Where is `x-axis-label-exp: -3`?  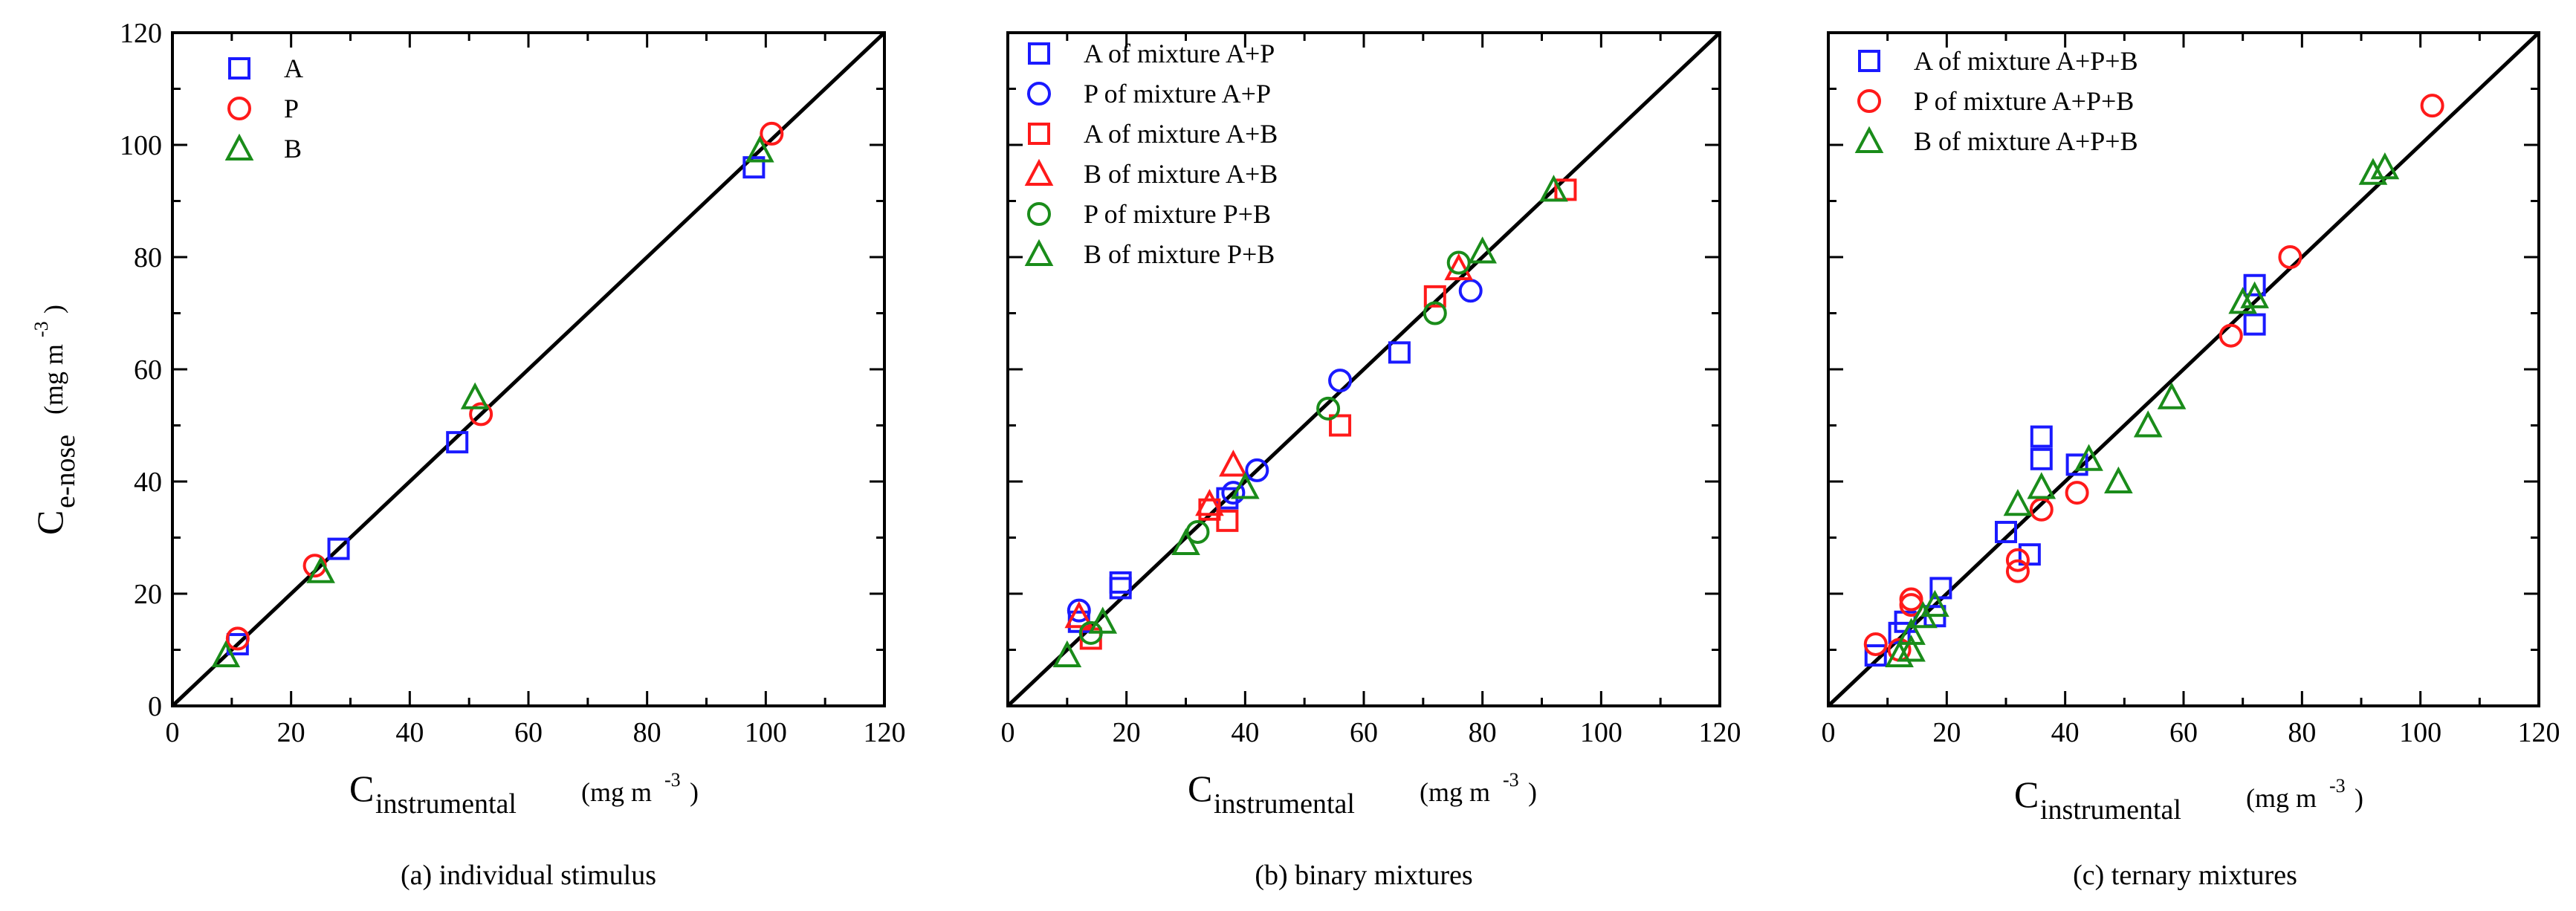
x-axis-label-exp: -3 is located at coordinates (2337, 786).